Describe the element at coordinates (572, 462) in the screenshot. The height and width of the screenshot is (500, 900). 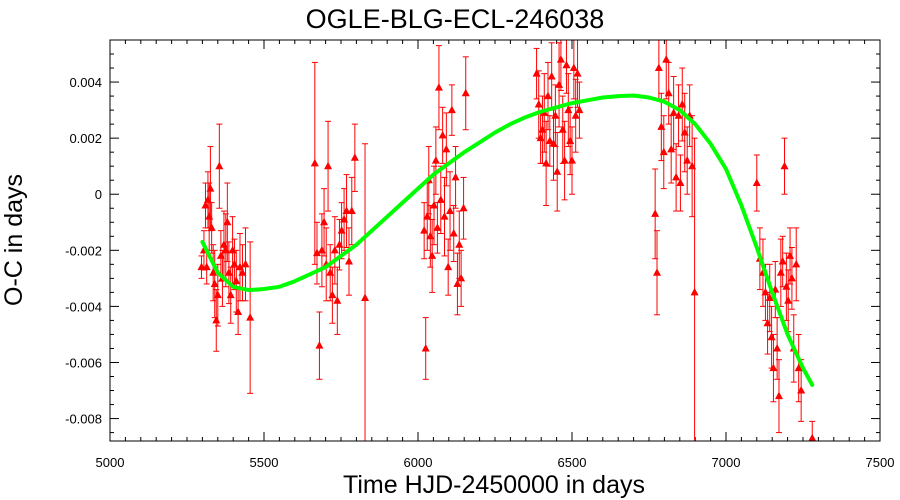
I see `x-tick-label: 6500` at that location.